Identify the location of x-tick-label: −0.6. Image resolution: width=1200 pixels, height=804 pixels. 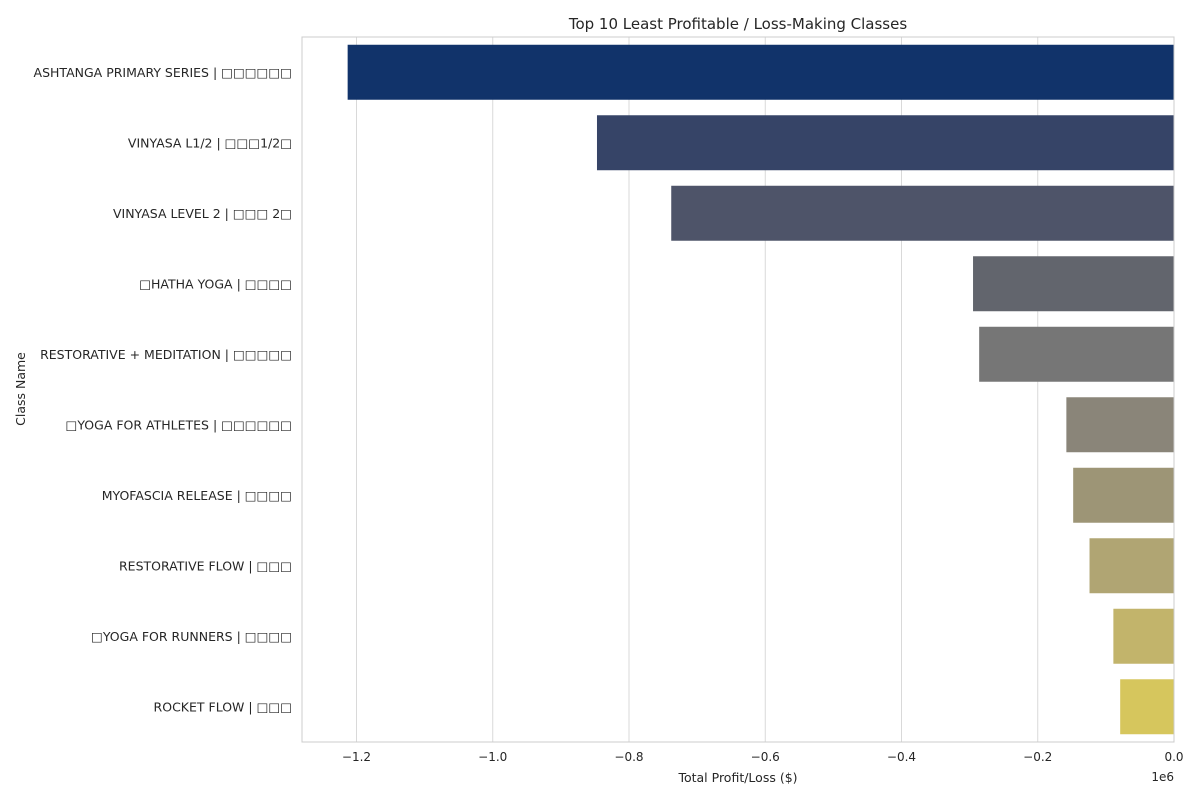
(765, 757).